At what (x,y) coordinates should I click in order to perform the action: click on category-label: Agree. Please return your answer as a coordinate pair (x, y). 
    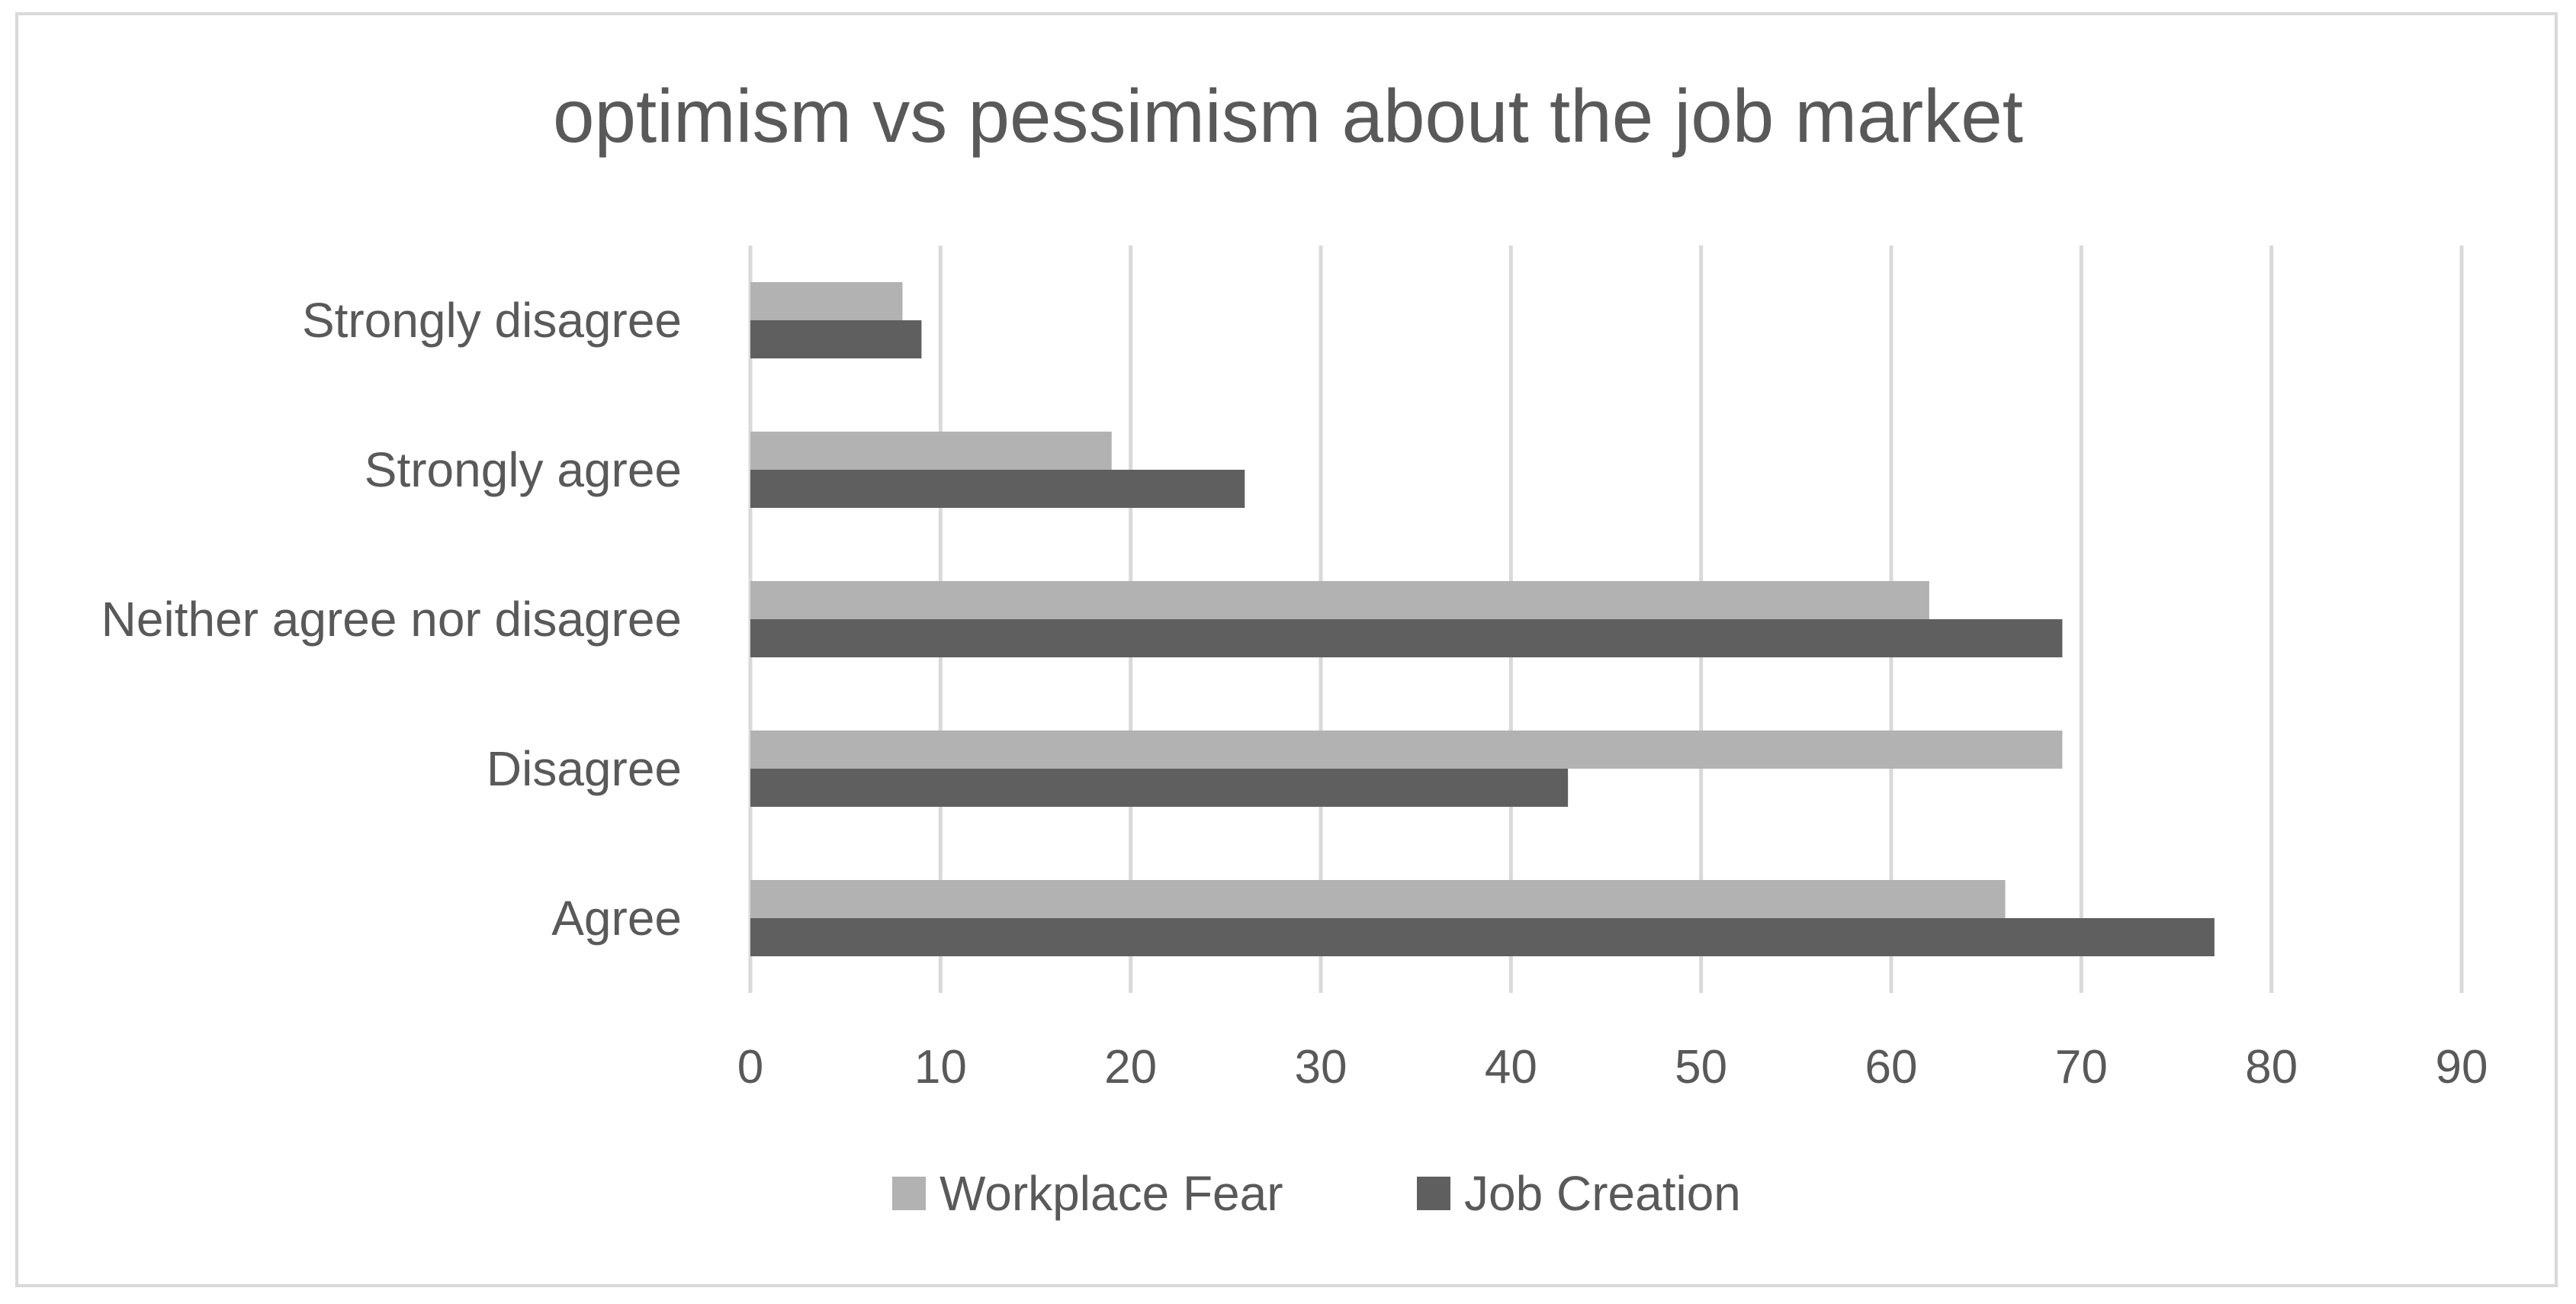
    Looking at the image, I should click on (616, 919).